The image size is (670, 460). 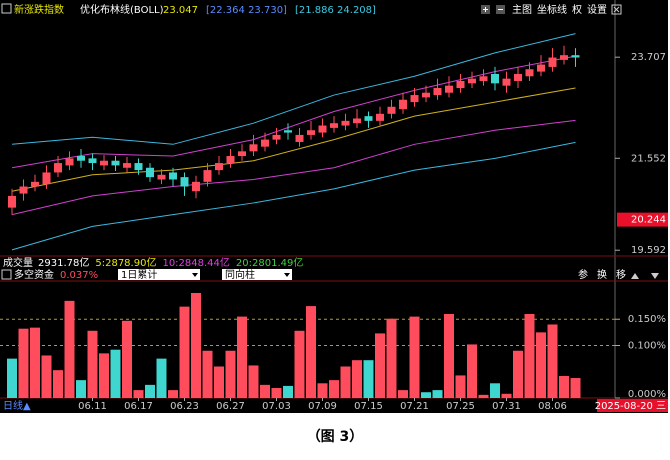 What do you see at coordinates (138, 406) in the screenshot?
I see `x-tick-label: 06.17` at bounding box center [138, 406].